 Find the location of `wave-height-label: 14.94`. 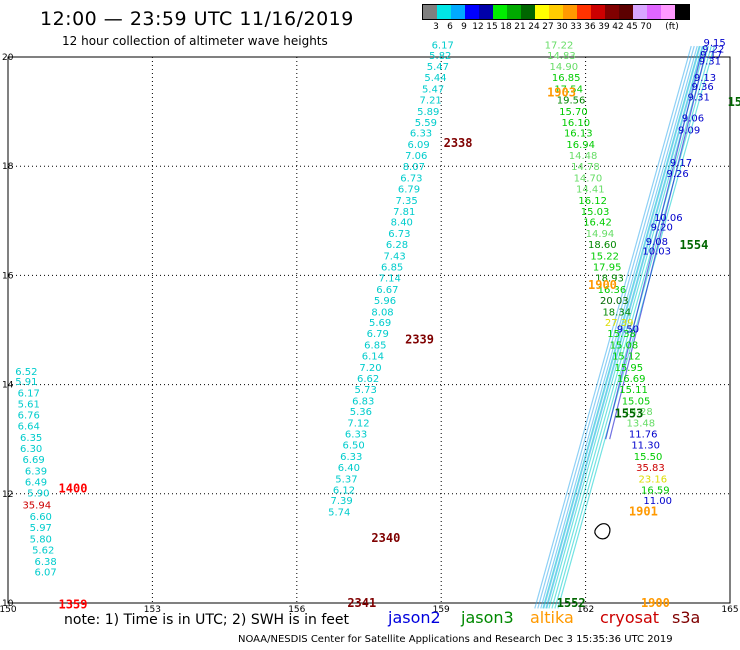

wave-height-label: 14.94 is located at coordinates (600, 234).